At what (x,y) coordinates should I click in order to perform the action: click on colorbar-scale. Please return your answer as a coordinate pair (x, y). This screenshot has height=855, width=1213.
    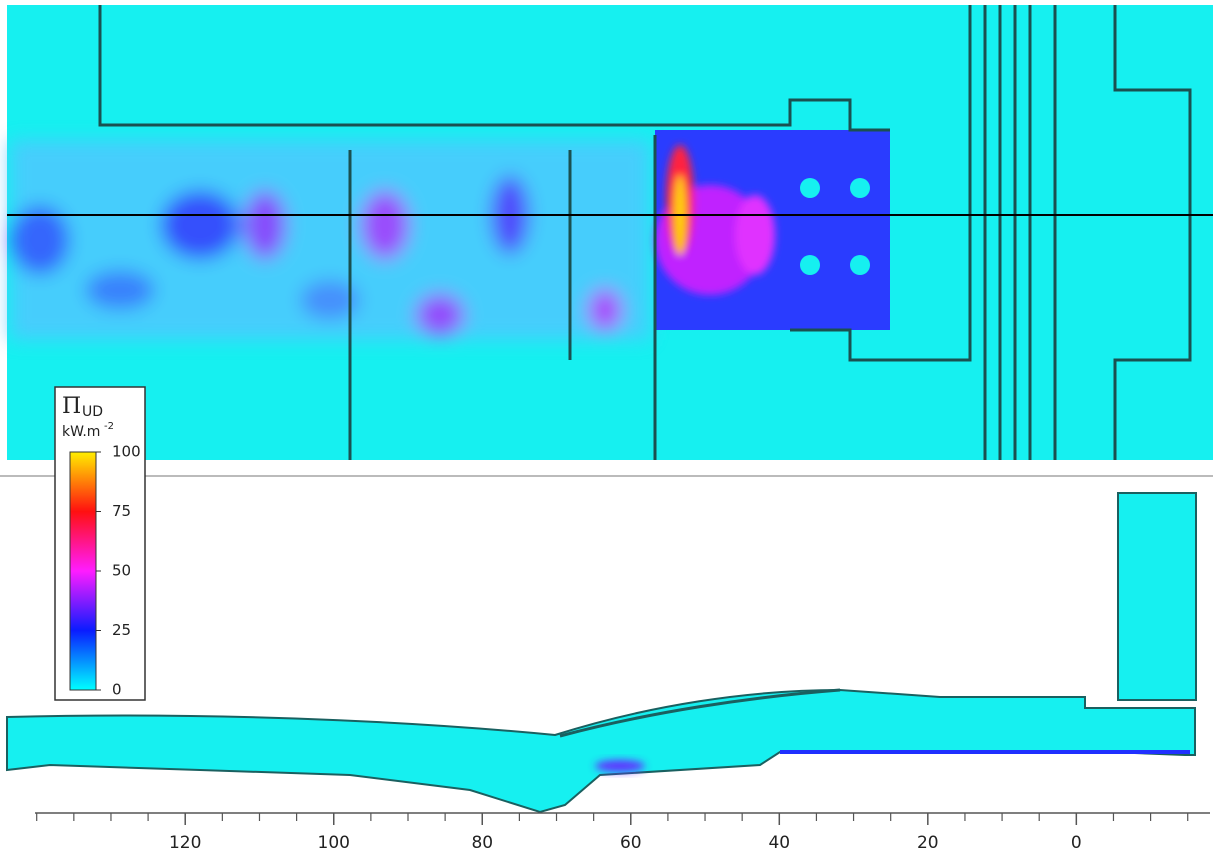
    Looking at the image, I should click on (83, 571).